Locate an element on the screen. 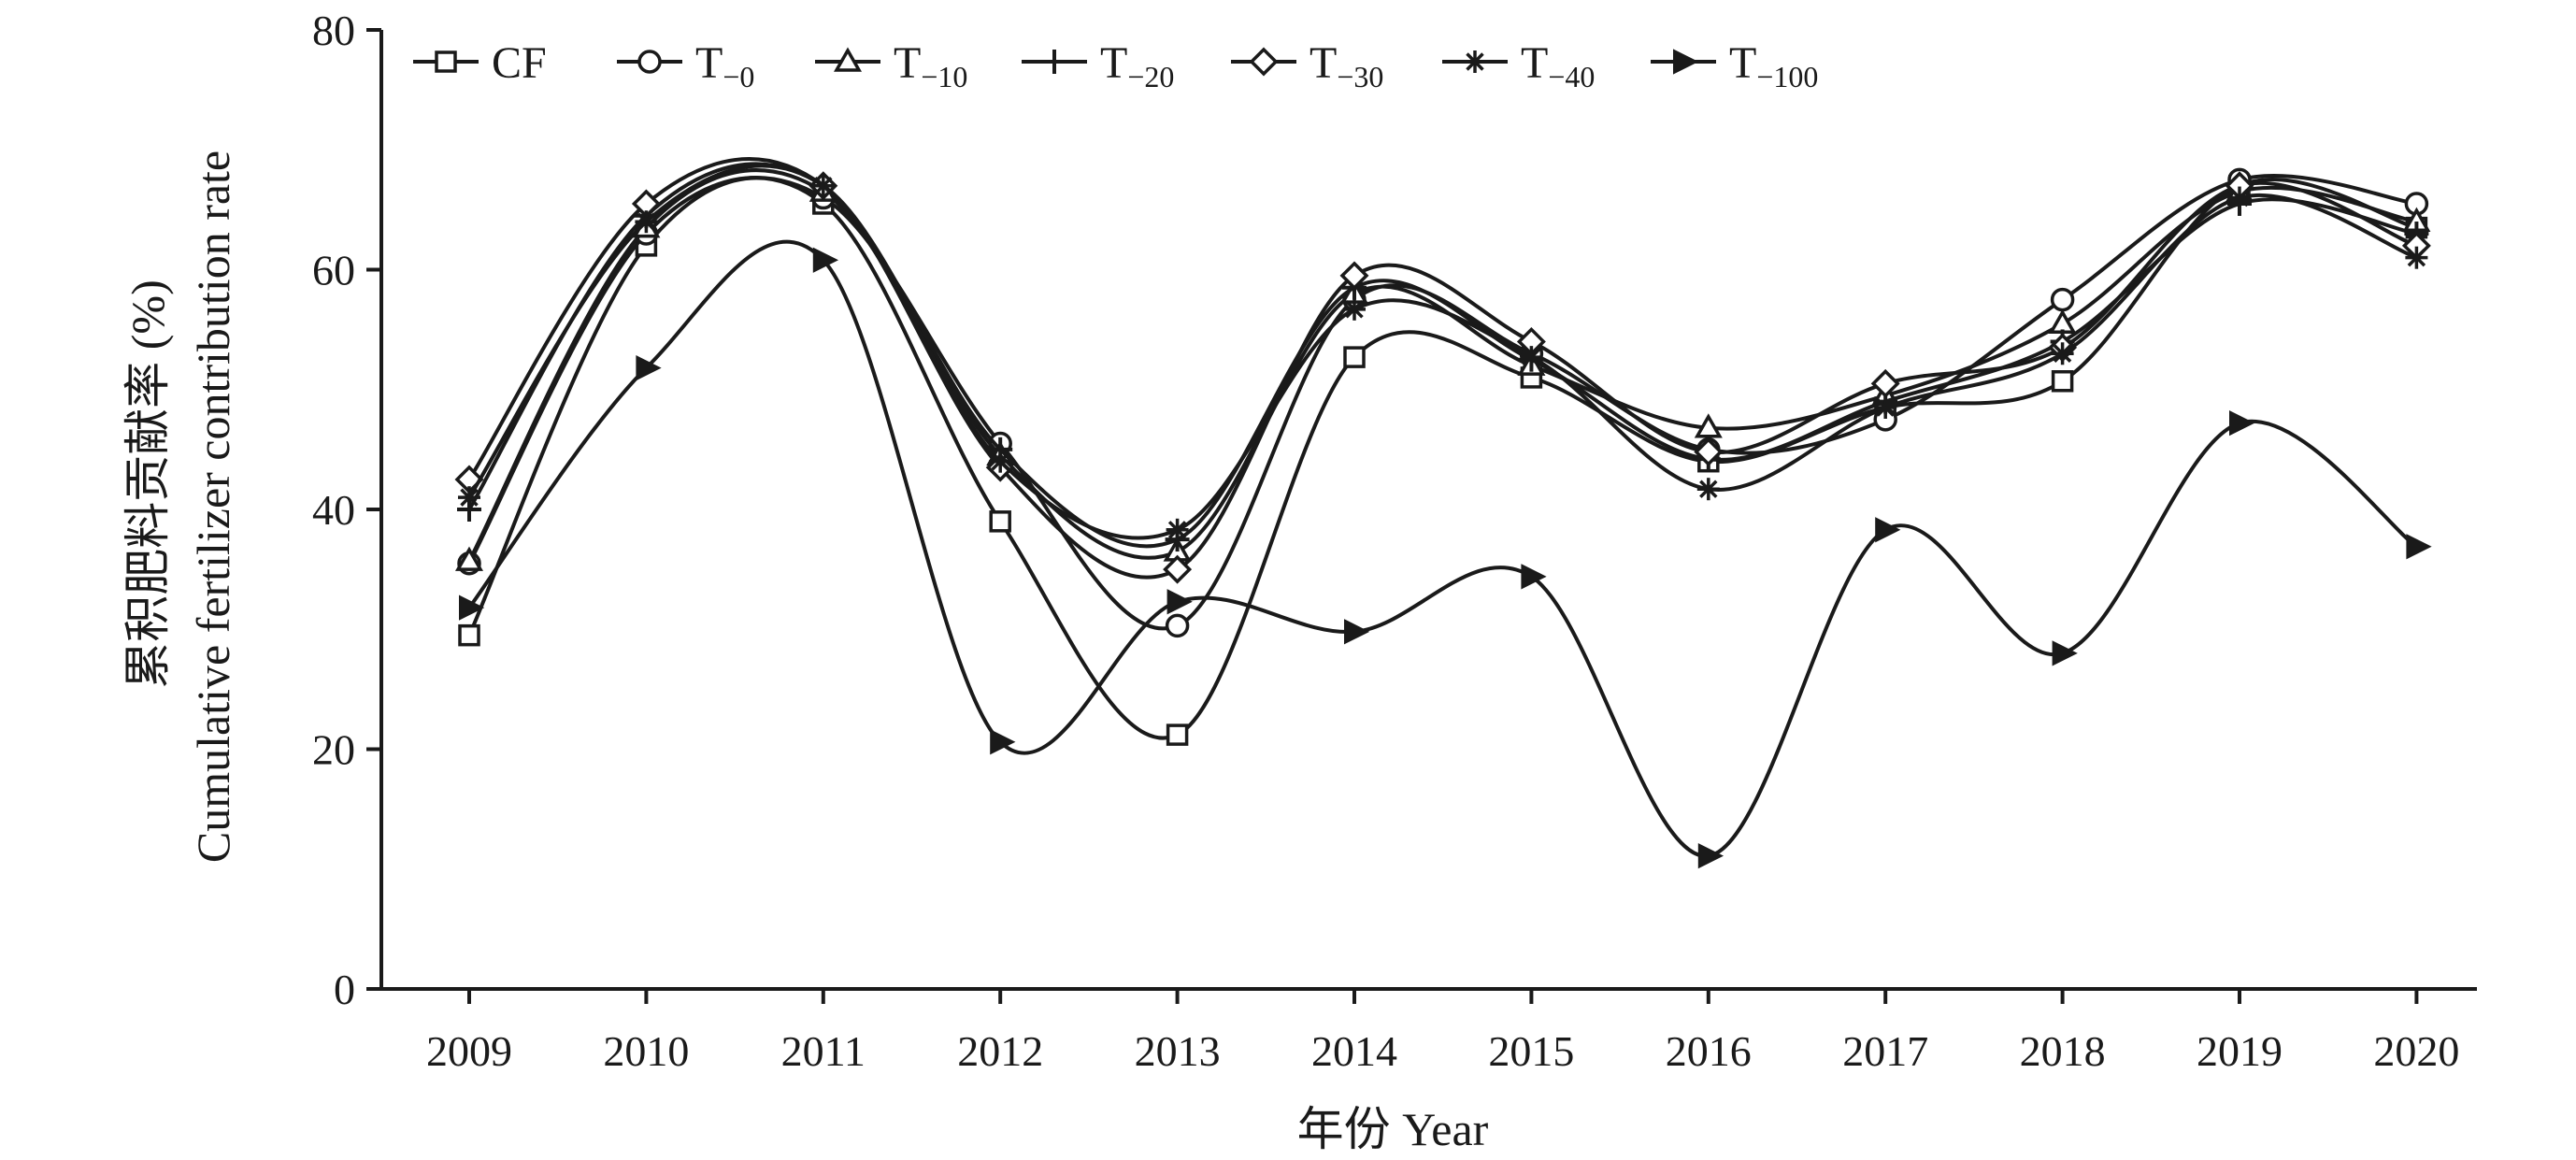 This screenshot has width=2576, height=1160. y-tick-label: 60 is located at coordinates (333, 270).